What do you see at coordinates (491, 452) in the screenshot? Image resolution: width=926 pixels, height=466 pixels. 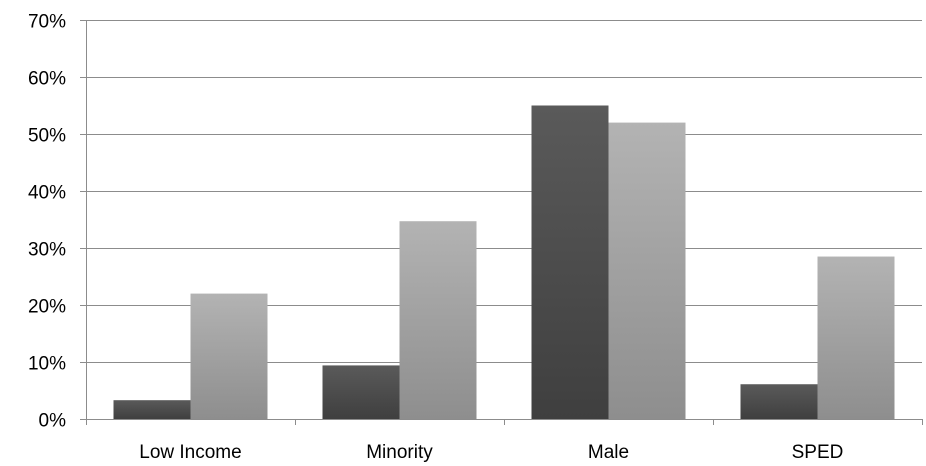 I see `x-axis-category-labels: Low Income Minority Male SPED` at bounding box center [491, 452].